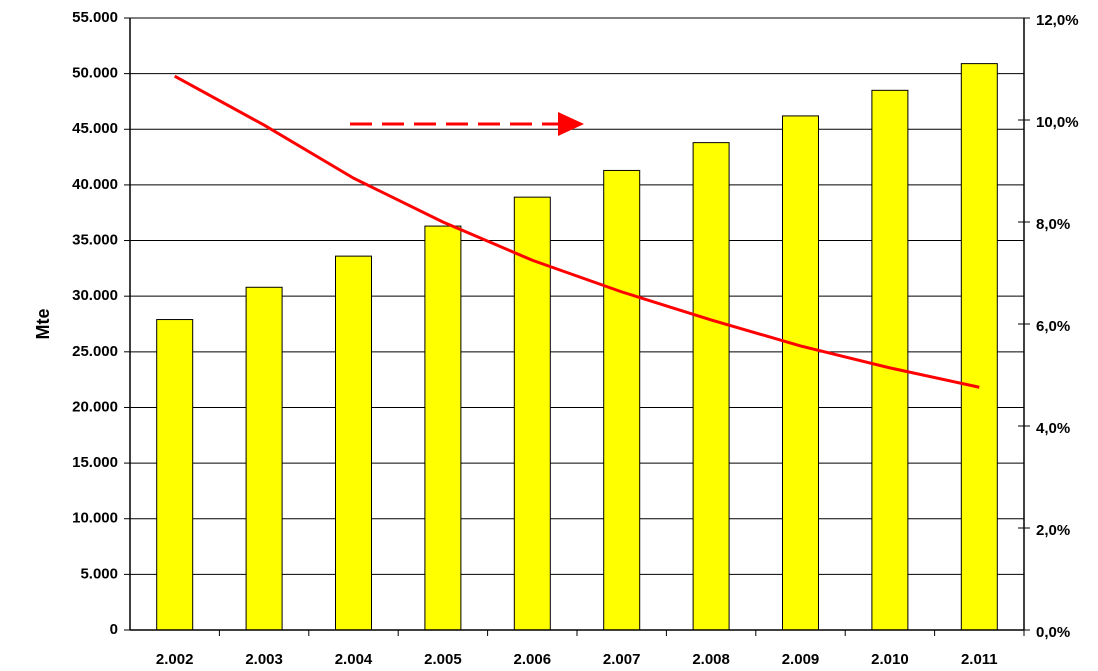 This screenshot has width=1098, height=671. I want to click on y2-tick-label: 0,0%, so click(1053, 632).